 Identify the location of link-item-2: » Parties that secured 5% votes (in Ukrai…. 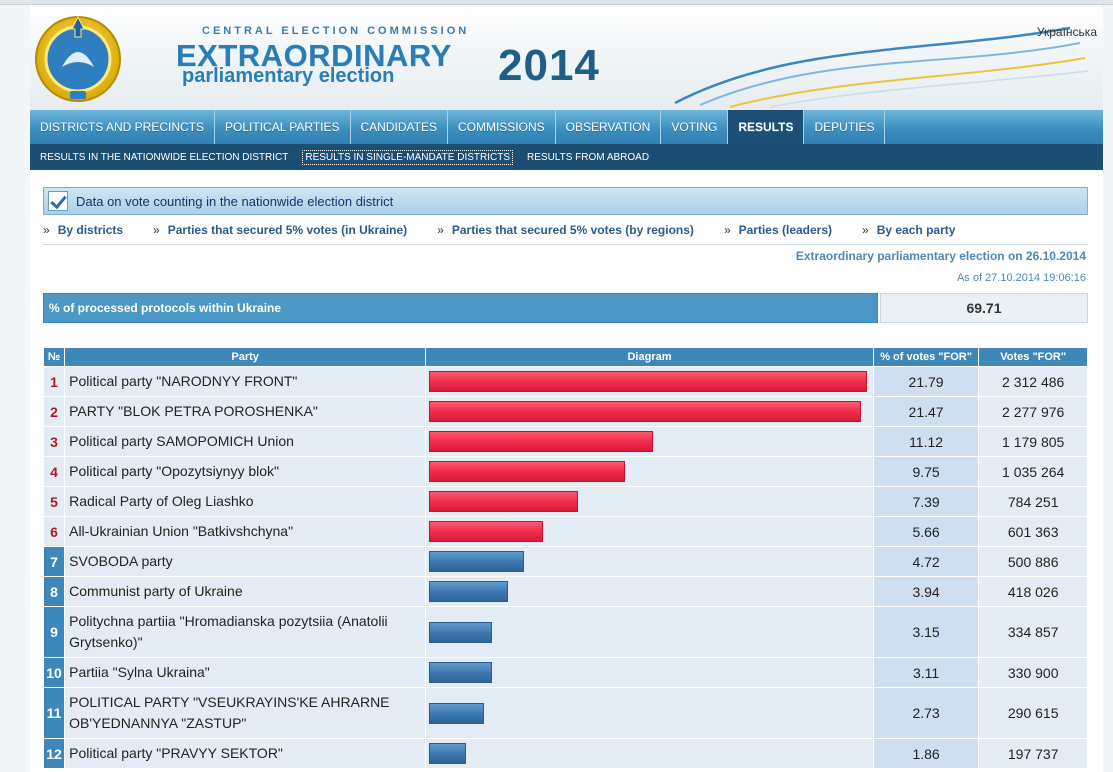
(280, 230).